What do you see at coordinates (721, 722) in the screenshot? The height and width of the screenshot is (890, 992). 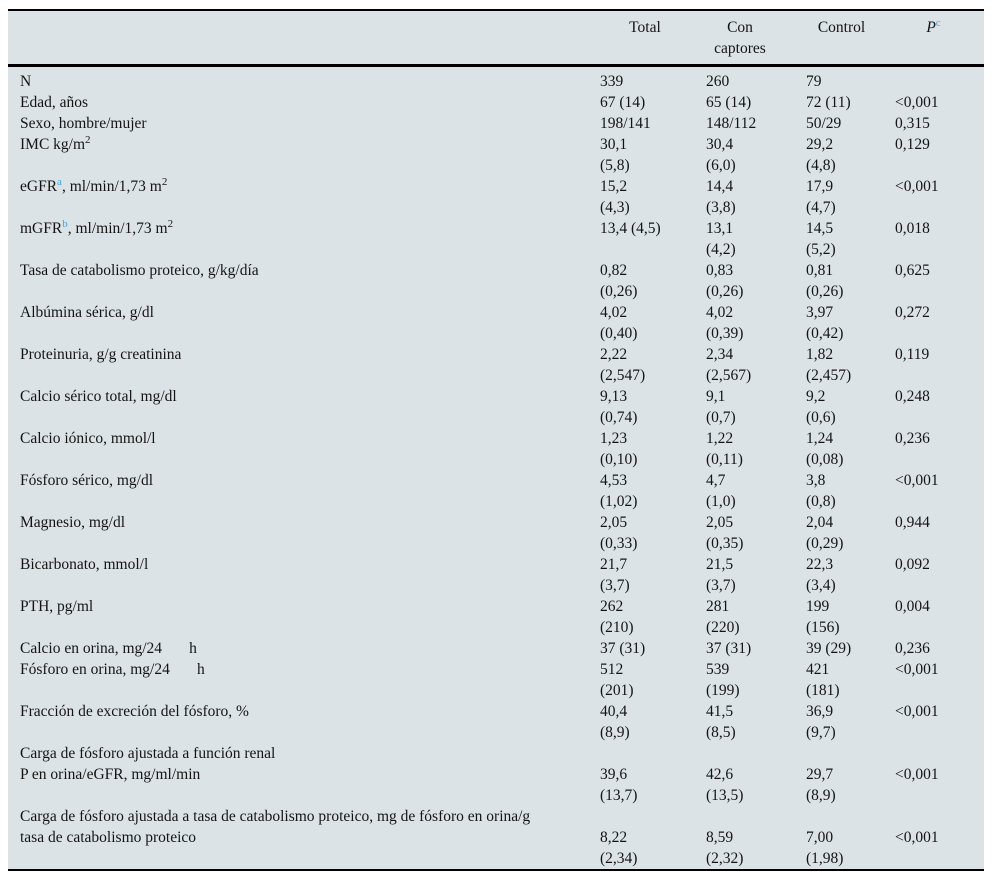 I see `cell-con-captores: 41,5 (8,5)` at bounding box center [721, 722].